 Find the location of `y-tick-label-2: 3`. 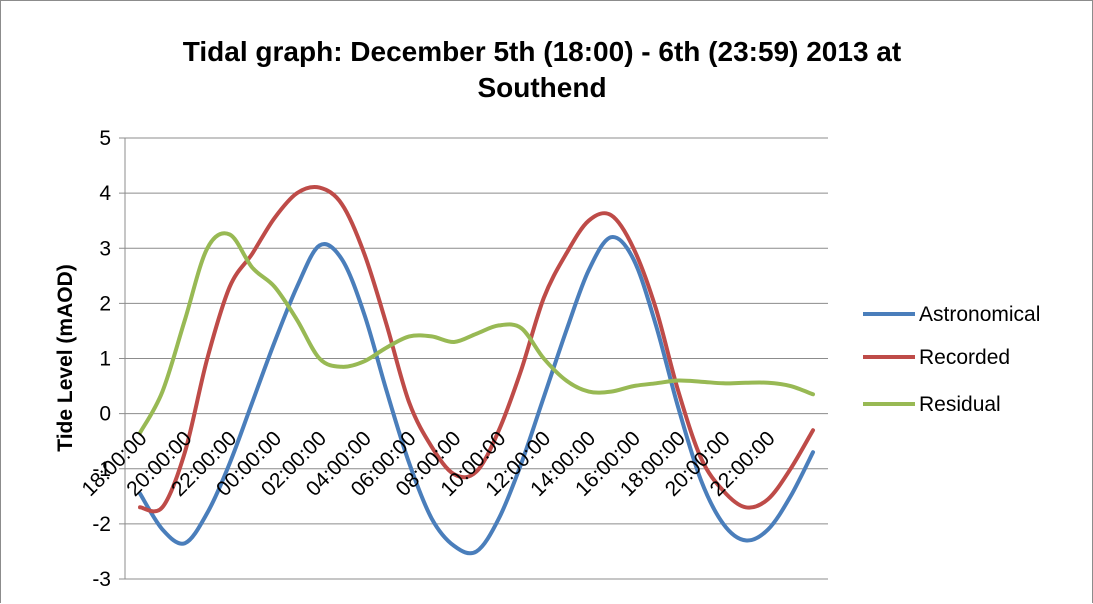

y-tick-label-2: 3 is located at coordinates (105, 248).